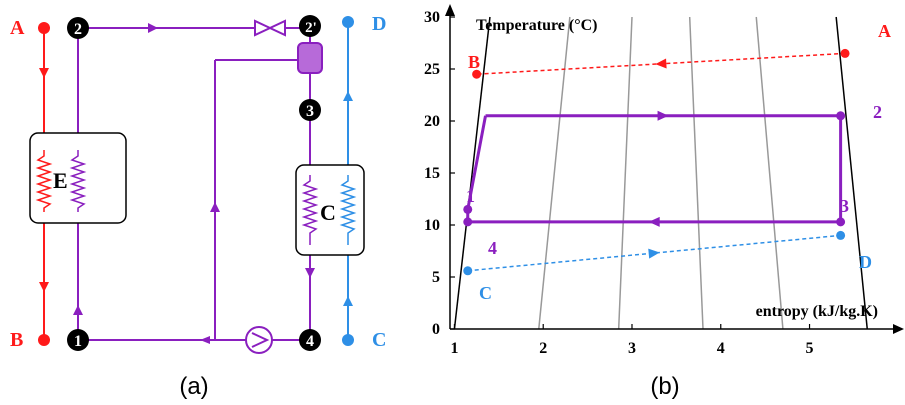 Image resolution: width=905 pixels, height=405 pixels. What do you see at coordinates (472, 173) in the screenshot?
I see `saturation-curve-left` at bounding box center [472, 173].